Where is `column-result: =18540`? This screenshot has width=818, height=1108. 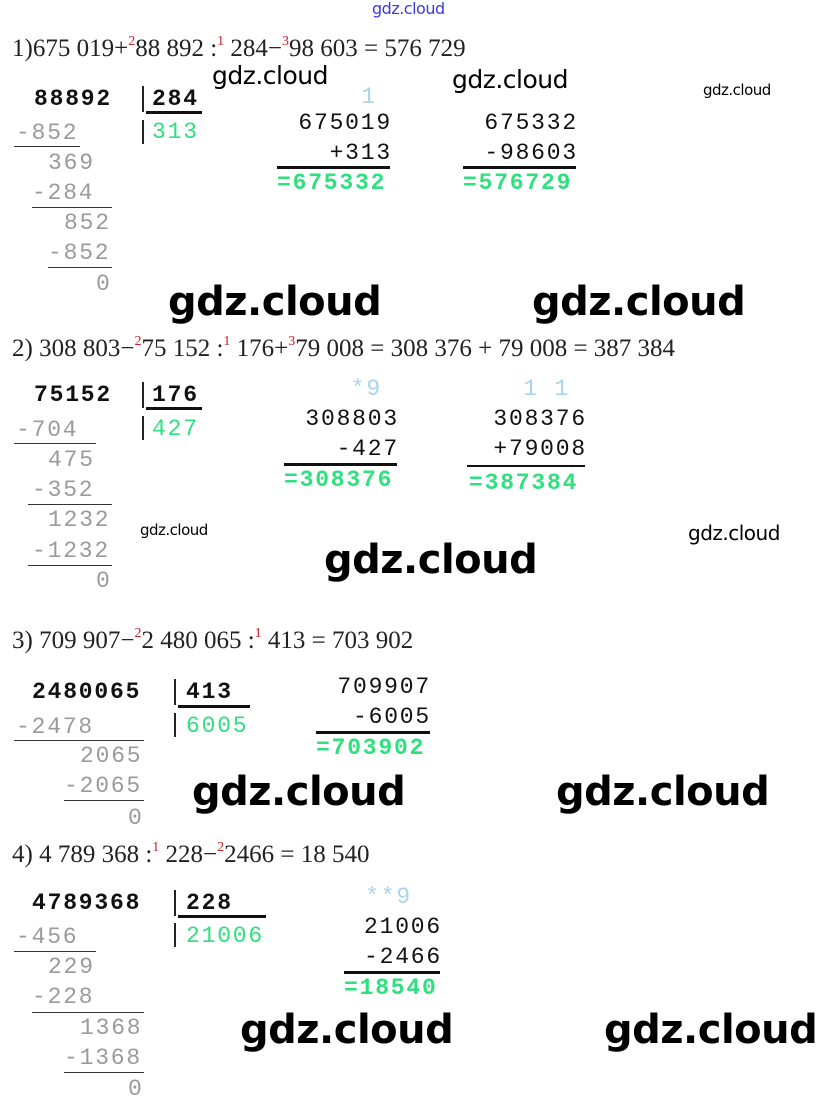 column-result: =18540 is located at coordinates (391, 988).